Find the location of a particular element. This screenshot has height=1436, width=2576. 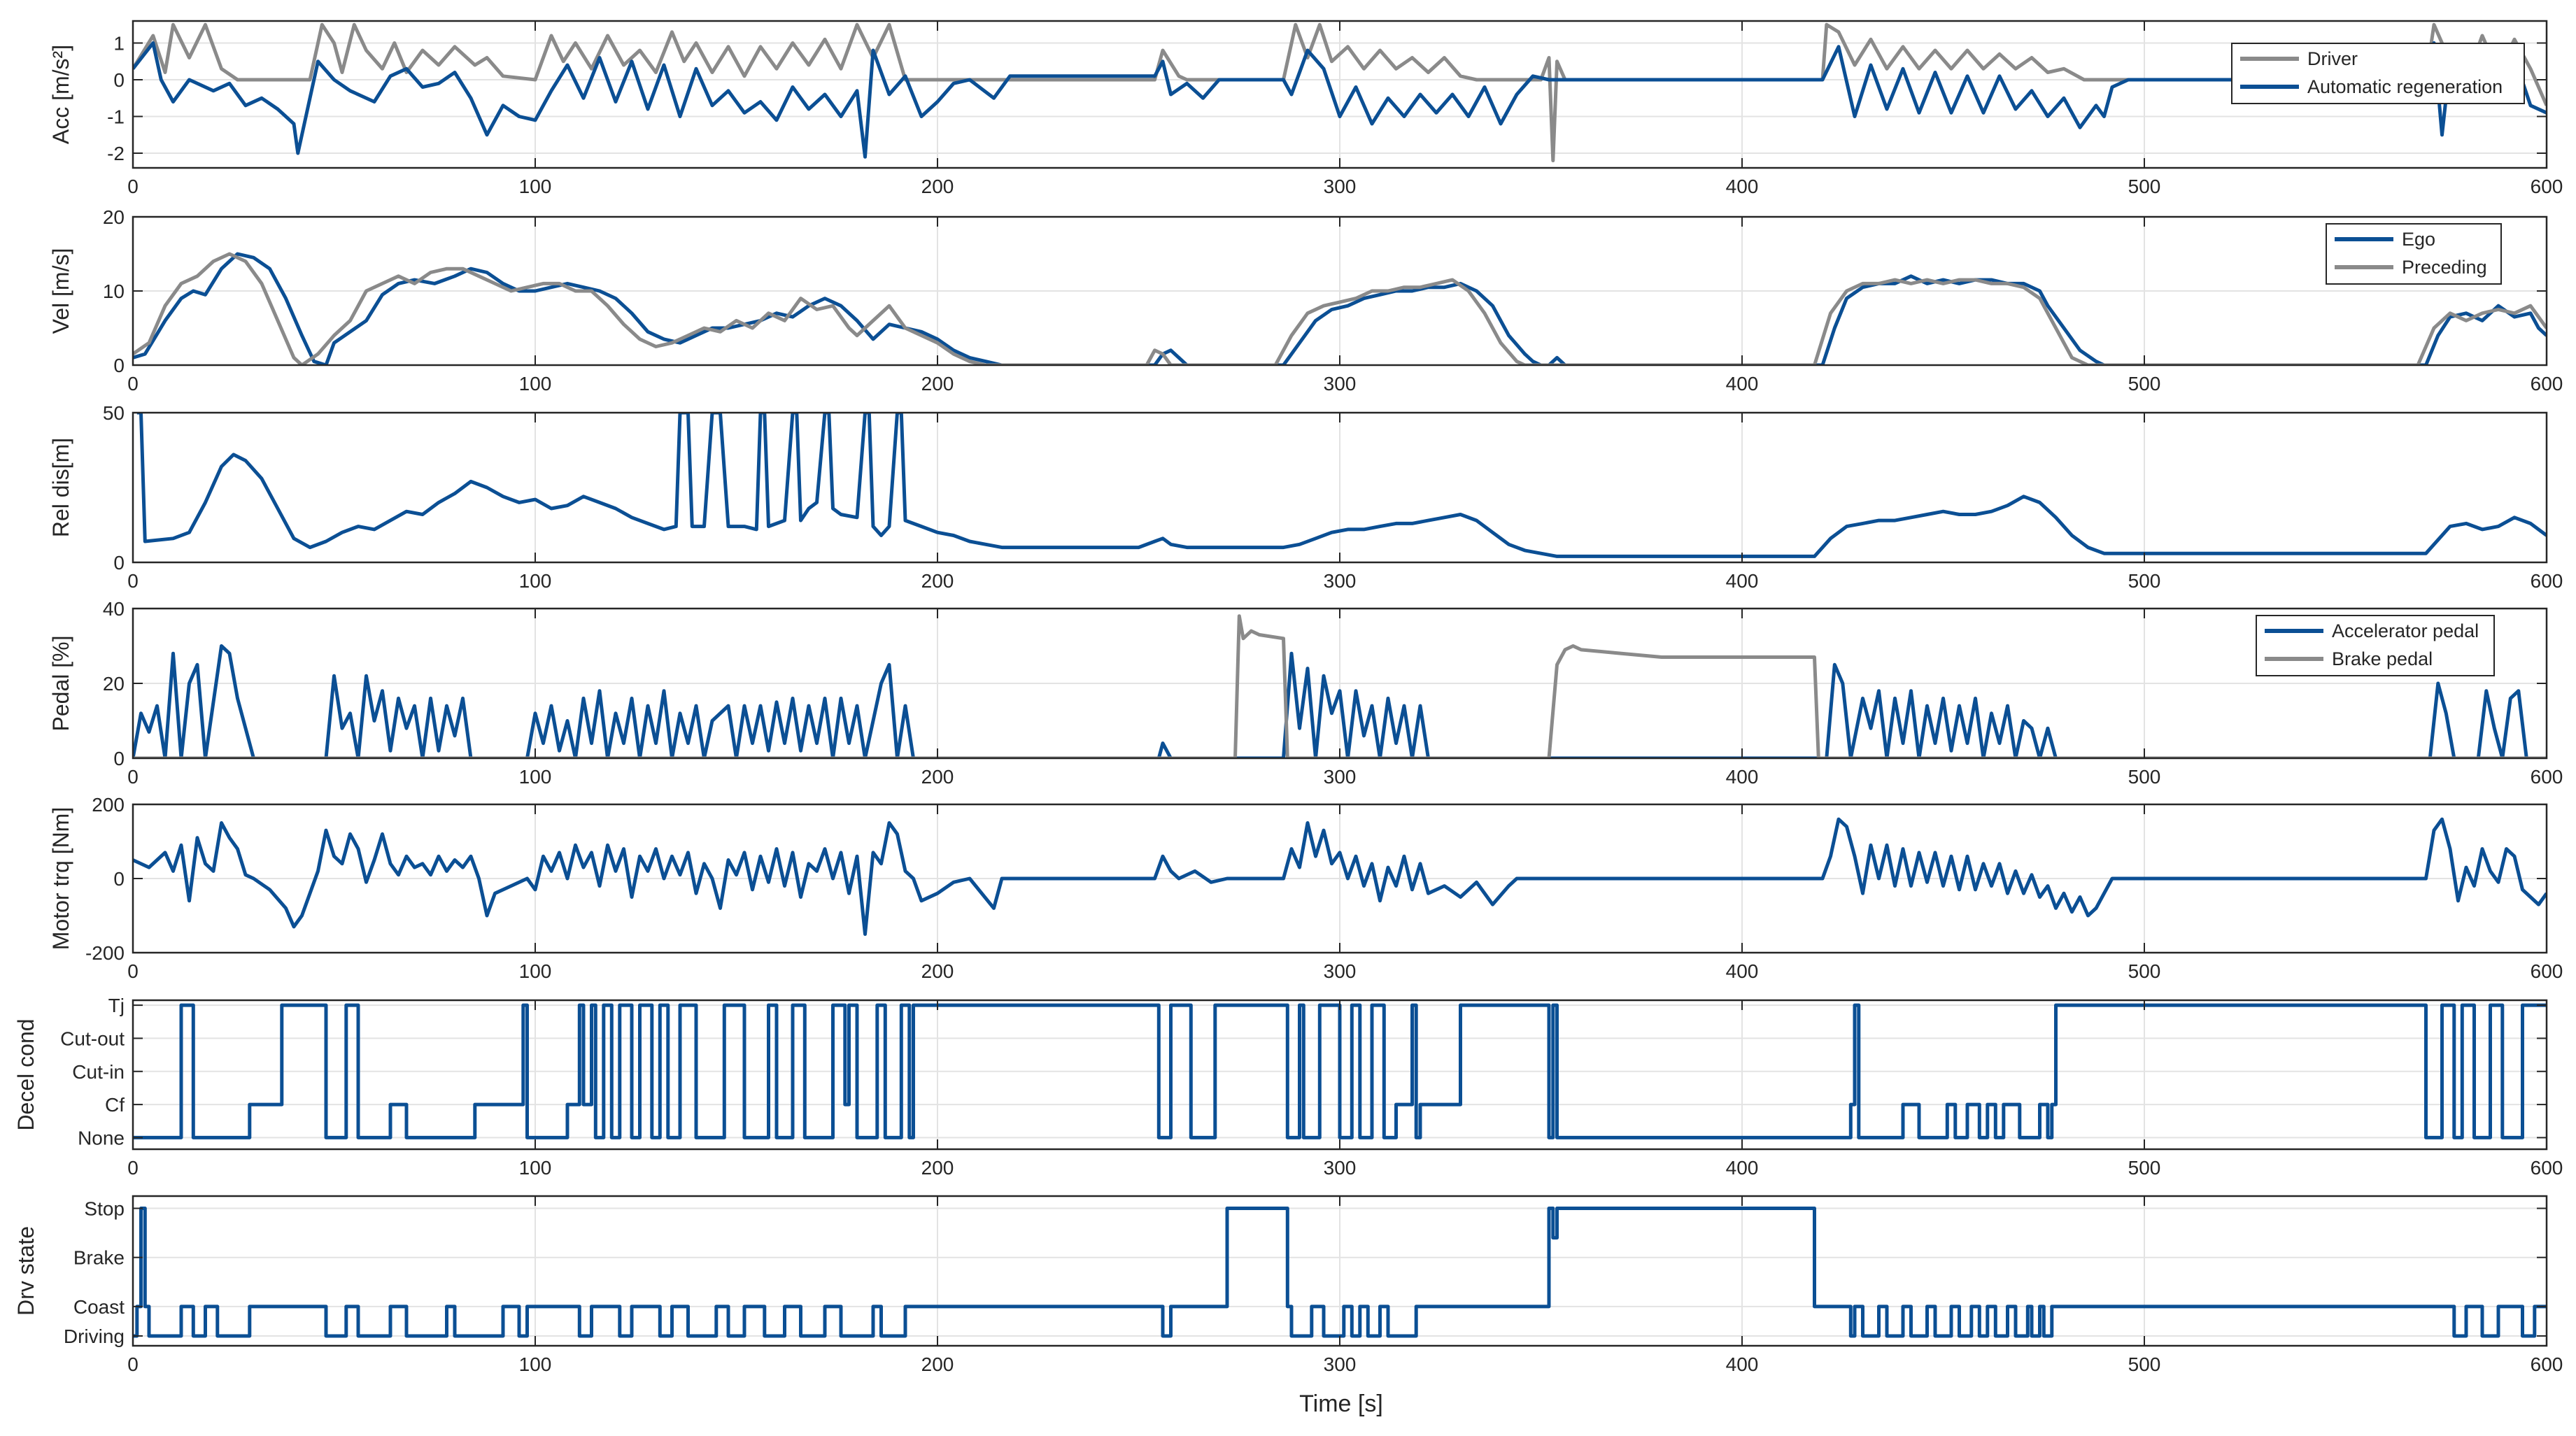

legend: Accelerator pedal Brake pedal is located at coordinates (2375, 645).